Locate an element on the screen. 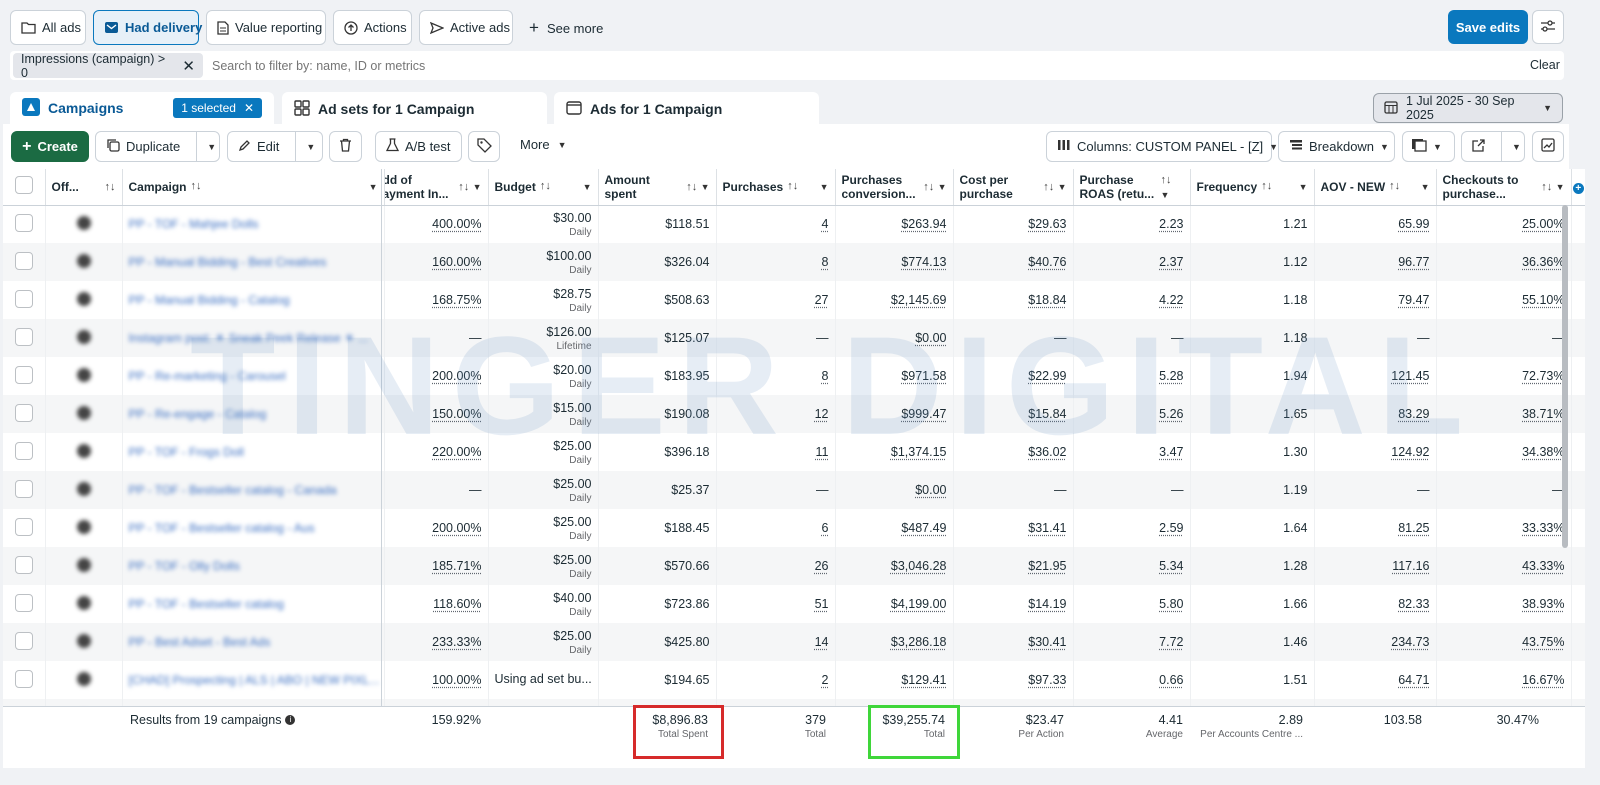 This screenshot has width=1600, height=785. campaign-name-cell: PP - Best Adset - Best Ads is located at coordinates (253, 642).